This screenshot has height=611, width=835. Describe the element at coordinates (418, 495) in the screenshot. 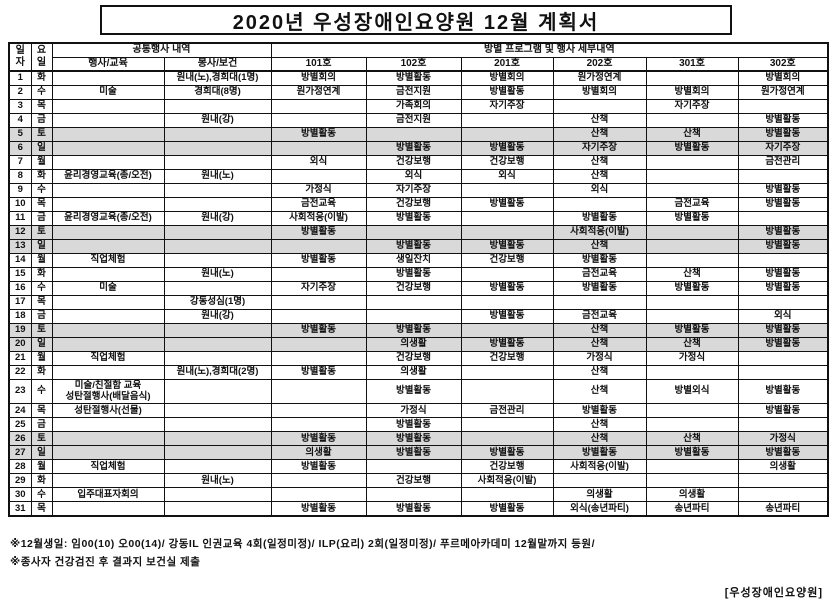

I see `table-row: 30 수 입주대표자회의 의생활 의생활` at that location.